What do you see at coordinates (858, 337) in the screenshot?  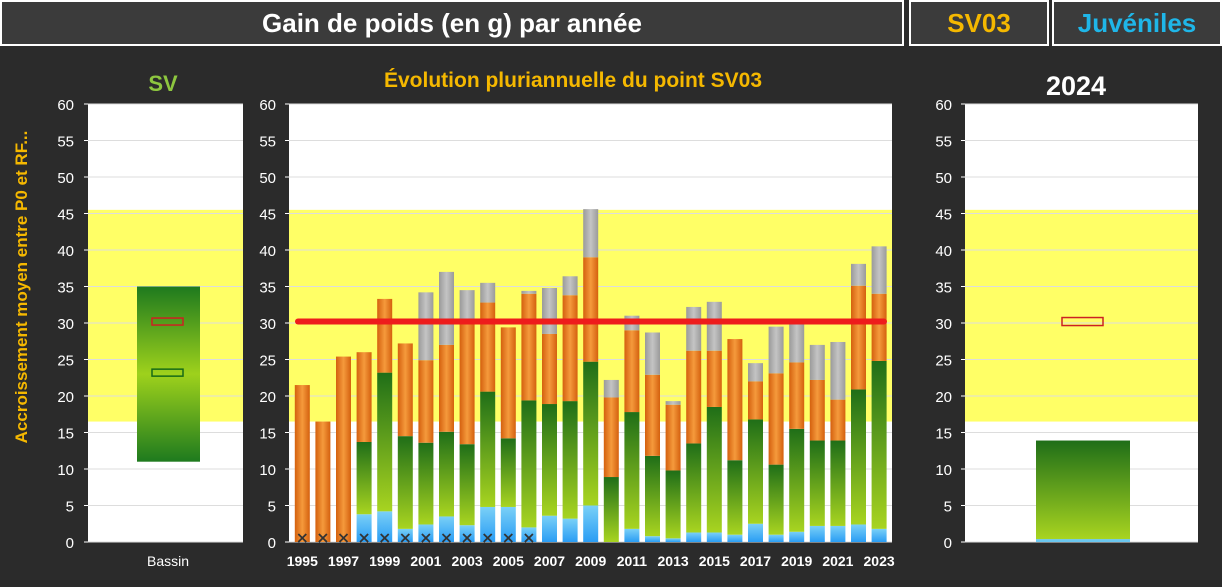 I see `bar-2022-orange` at bounding box center [858, 337].